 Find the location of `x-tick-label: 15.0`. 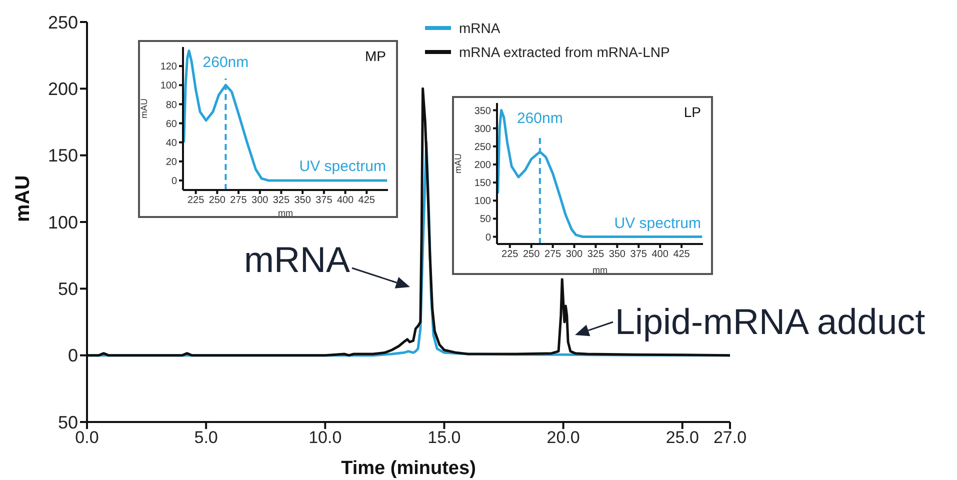

x-tick-label: 15.0 is located at coordinates (444, 438).